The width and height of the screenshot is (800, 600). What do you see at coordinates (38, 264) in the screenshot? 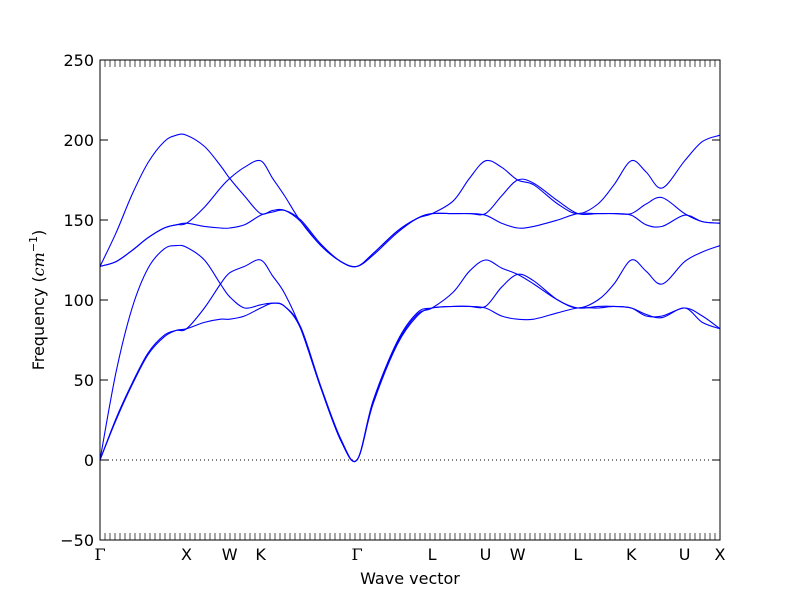
I see `y-axis-label-unit: cm` at bounding box center [38, 264].